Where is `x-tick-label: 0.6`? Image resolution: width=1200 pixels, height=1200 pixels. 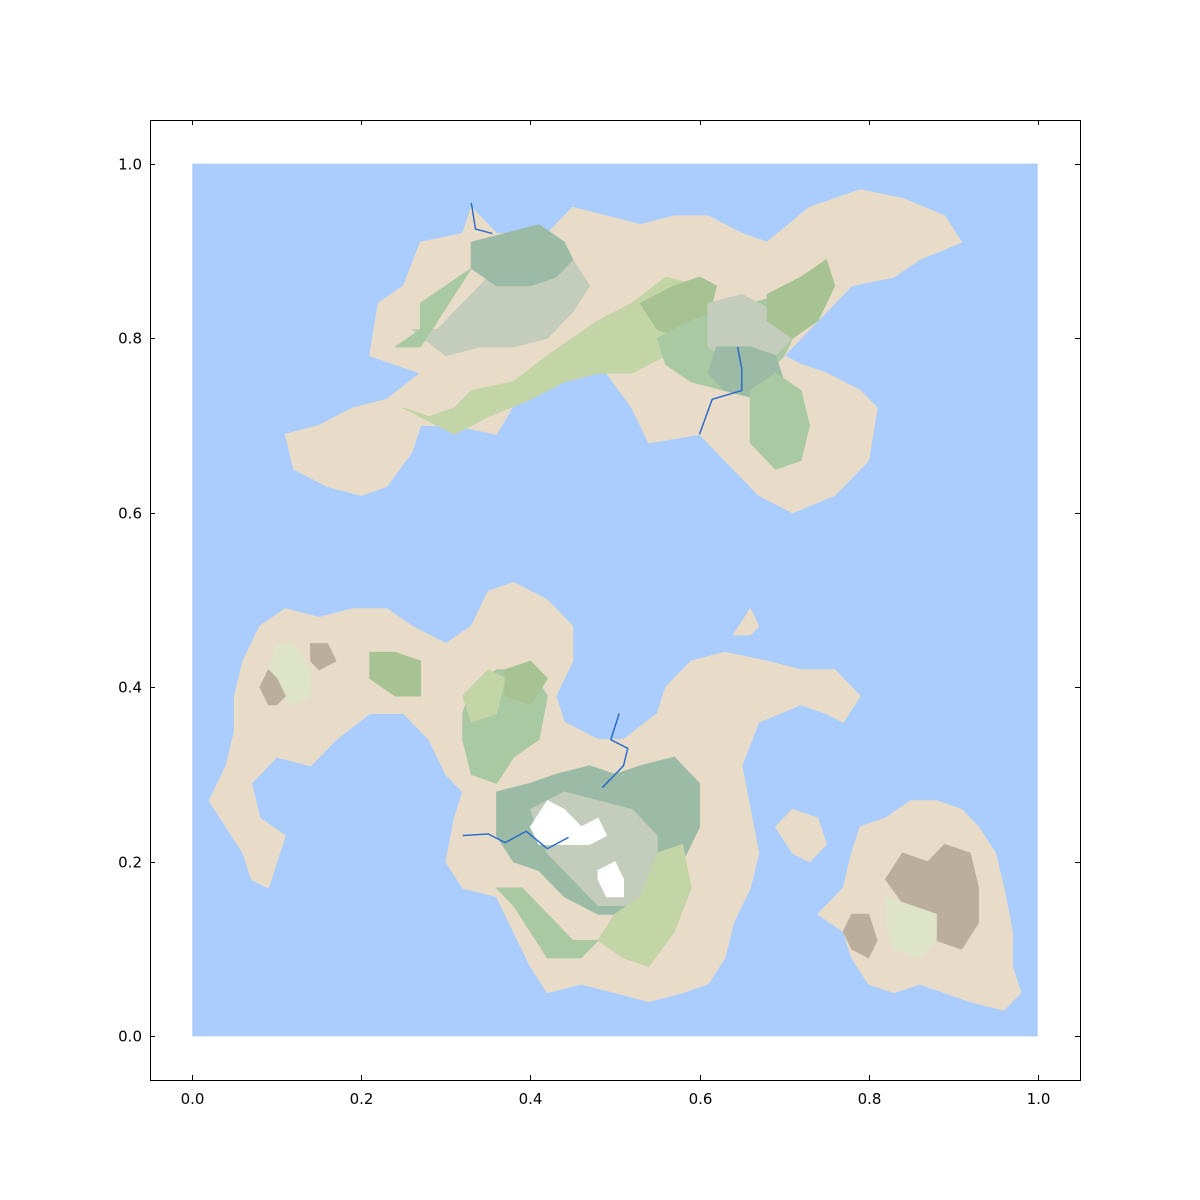
x-tick-label: 0.6 is located at coordinates (701, 1099).